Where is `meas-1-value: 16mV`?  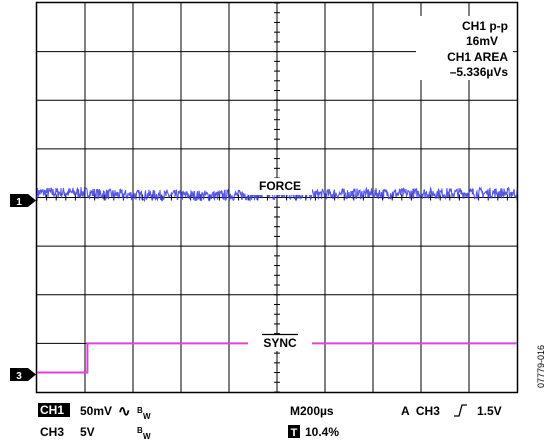
meas-1-value: 16mV is located at coordinates (482, 41).